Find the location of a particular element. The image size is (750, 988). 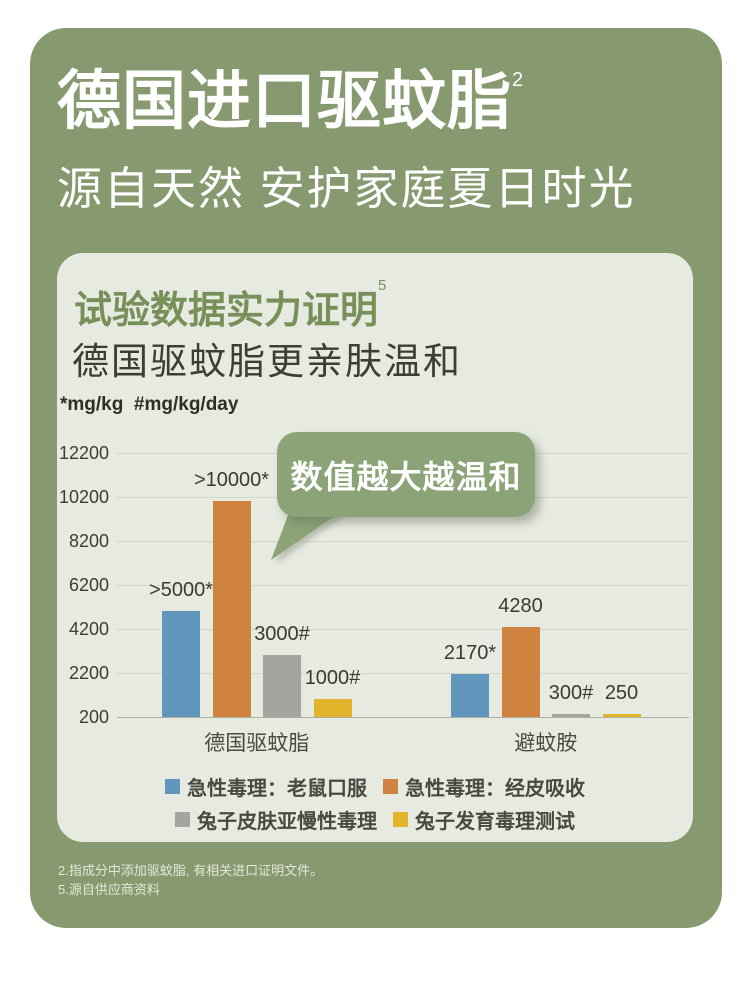

bar: 250 is located at coordinates (621, 699).